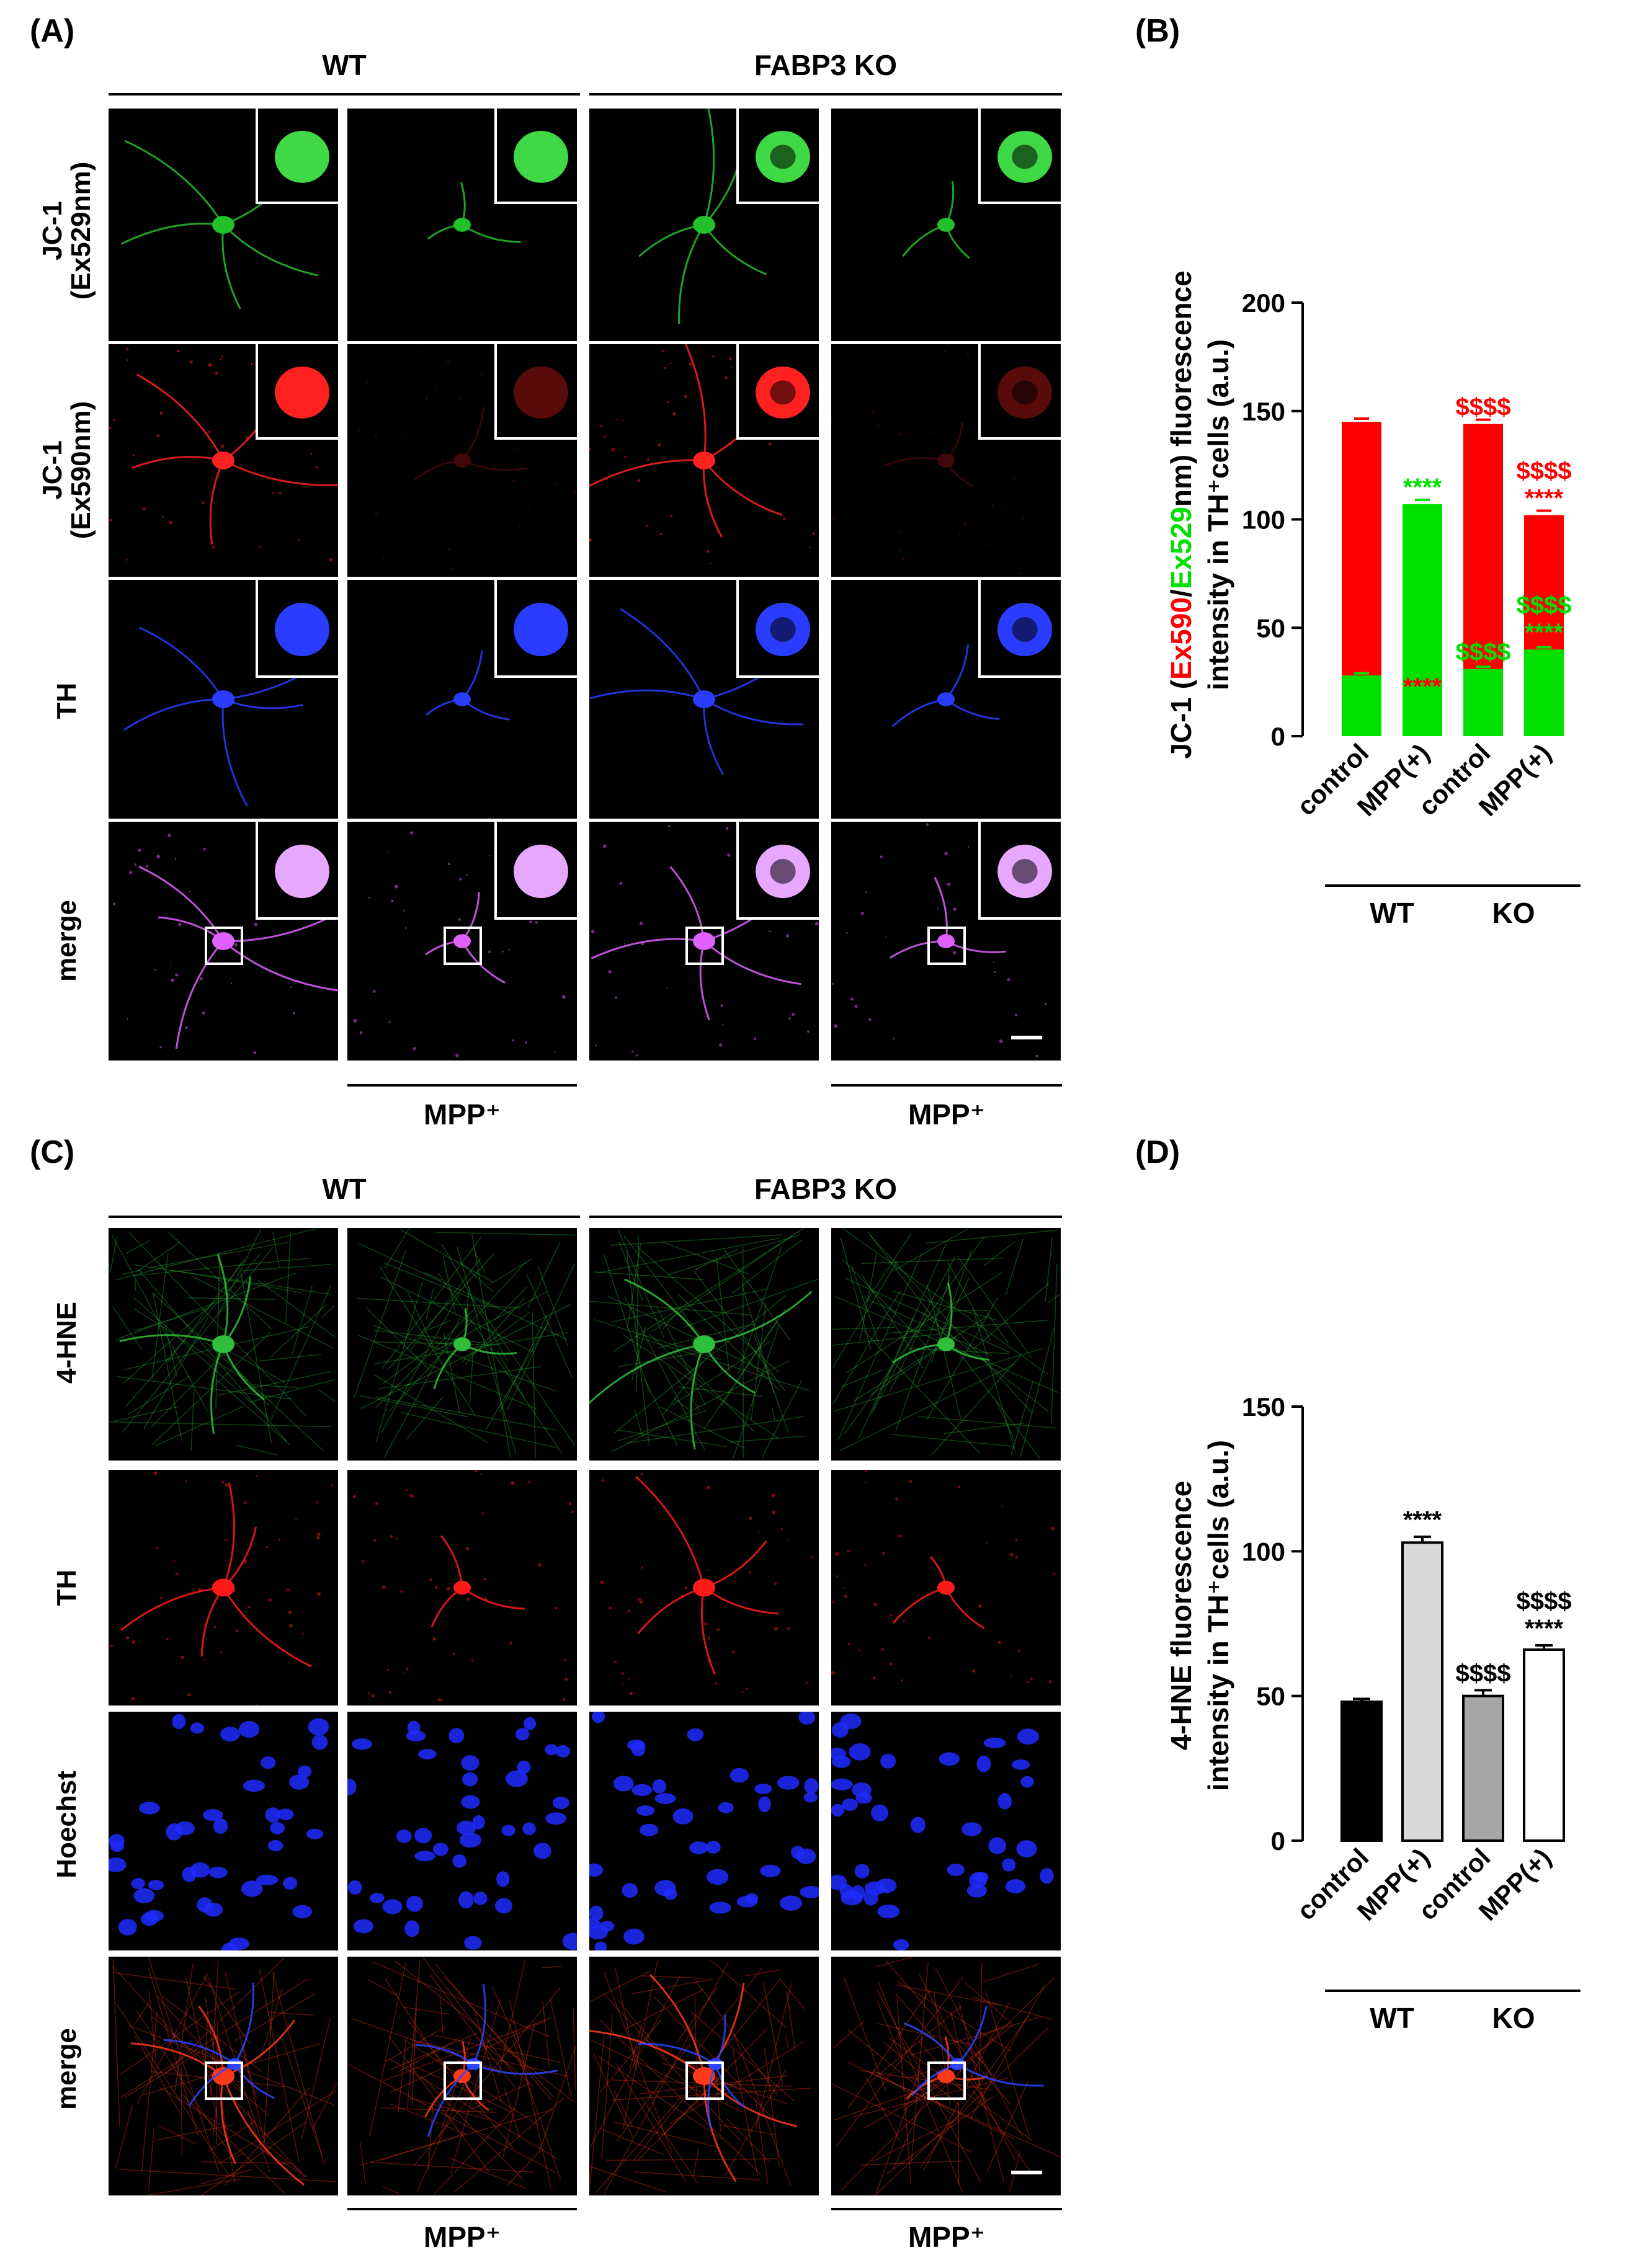  Describe the element at coordinates (704, 699) in the screenshot. I see `panel-a-micrograph-r3-c3` at that location.